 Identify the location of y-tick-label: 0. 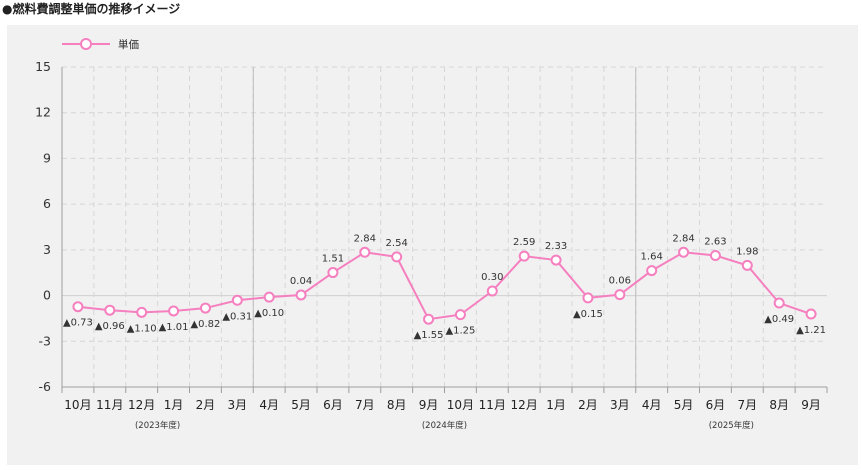
(47, 295).